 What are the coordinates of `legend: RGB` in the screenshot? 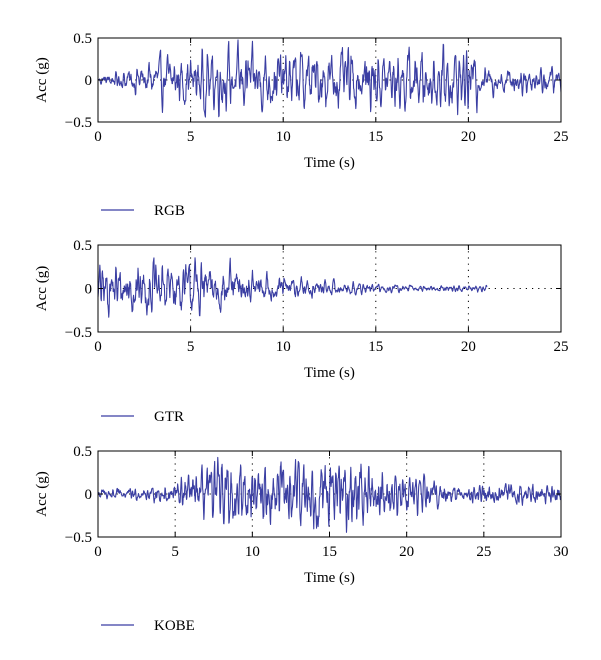 It's located at (143, 211).